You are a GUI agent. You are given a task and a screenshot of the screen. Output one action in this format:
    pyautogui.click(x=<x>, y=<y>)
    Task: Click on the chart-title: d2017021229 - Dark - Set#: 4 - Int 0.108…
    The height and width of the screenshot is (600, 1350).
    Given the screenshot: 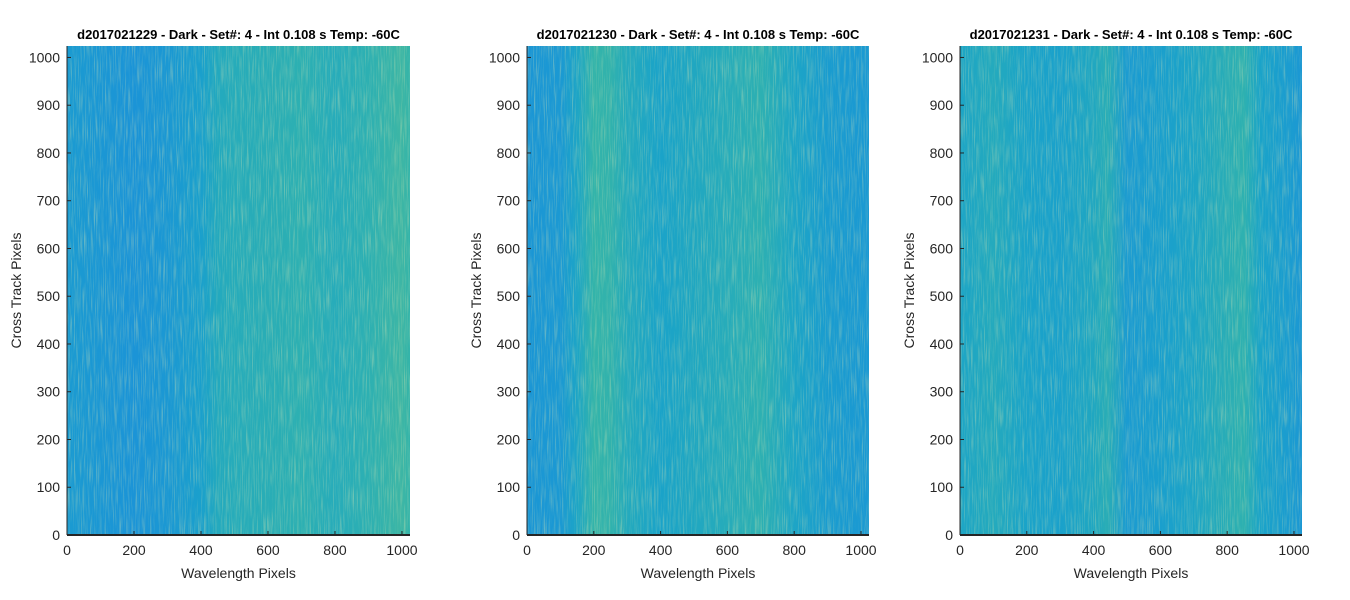 What is the action you would take?
    pyautogui.click(x=238, y=34)
    